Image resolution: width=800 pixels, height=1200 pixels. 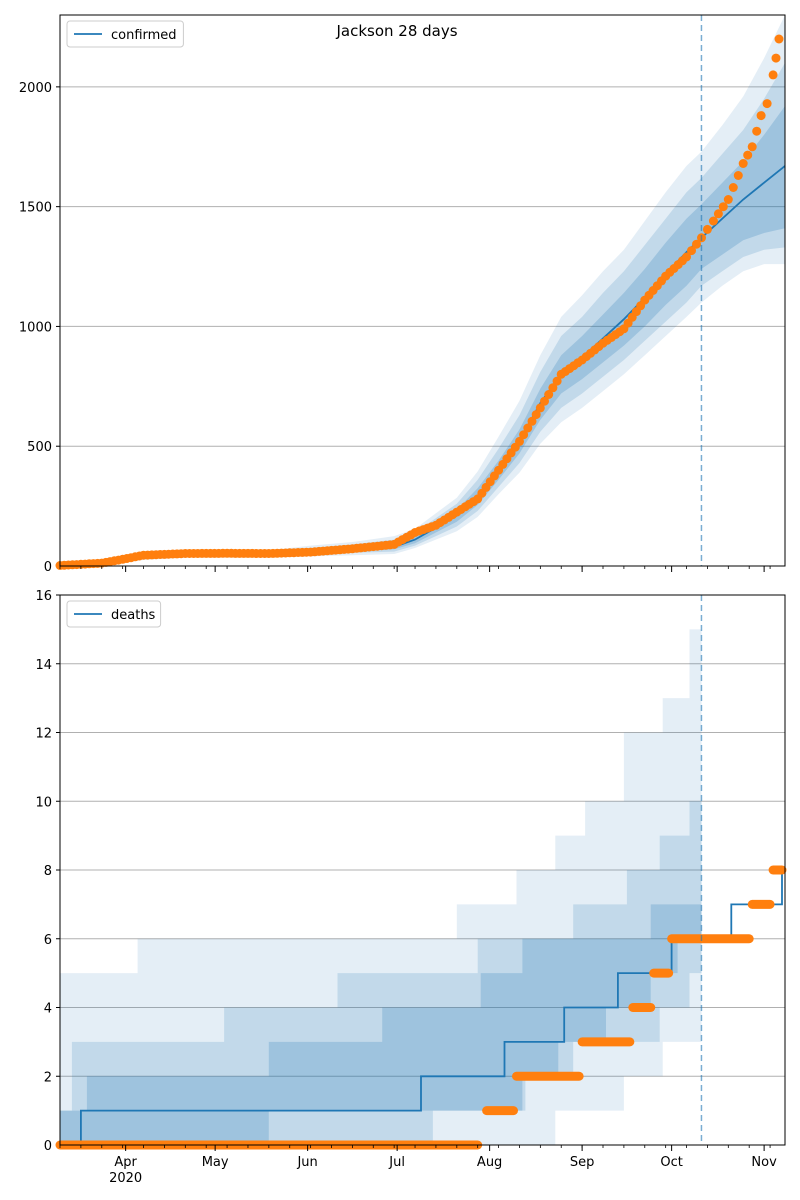 I want to click on x-tick-label: 2020, so click(x=125, y=1178).